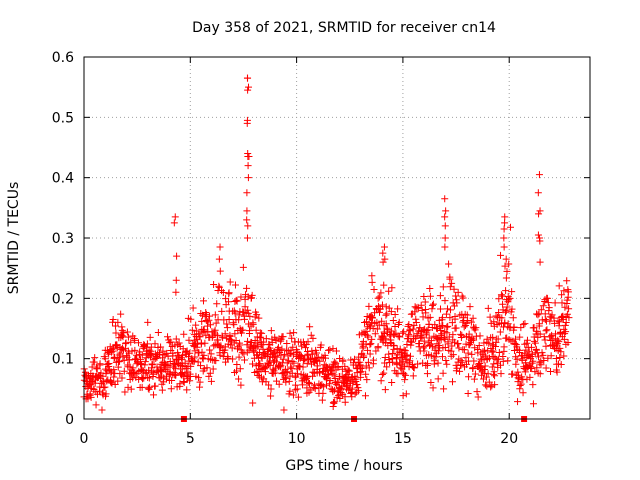 The image size is (640, 480). I want to click on x-tick-label: 20, so click(509, 439).